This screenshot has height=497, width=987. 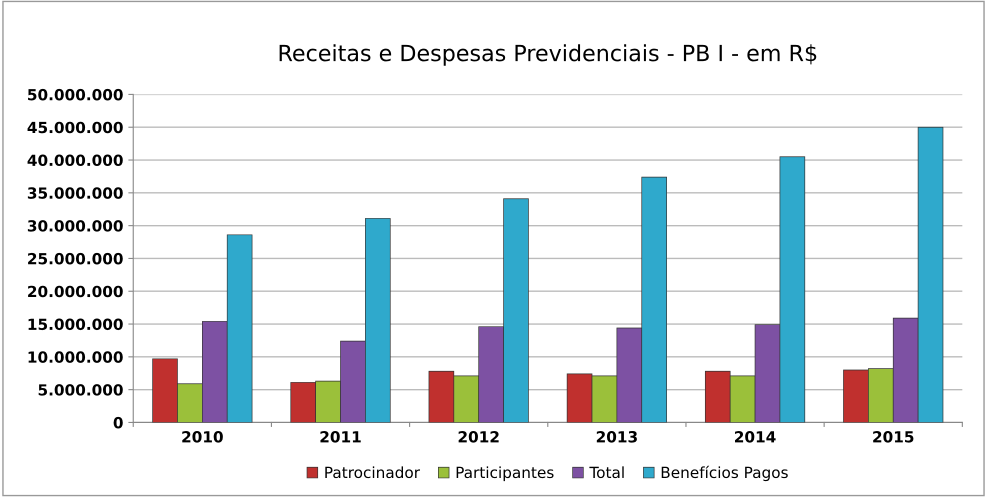 What do you see at coordinates (725, 474) in the screenshot?
I see `legend-label: Benefícios Pagos` at bounding box center [725, 474].